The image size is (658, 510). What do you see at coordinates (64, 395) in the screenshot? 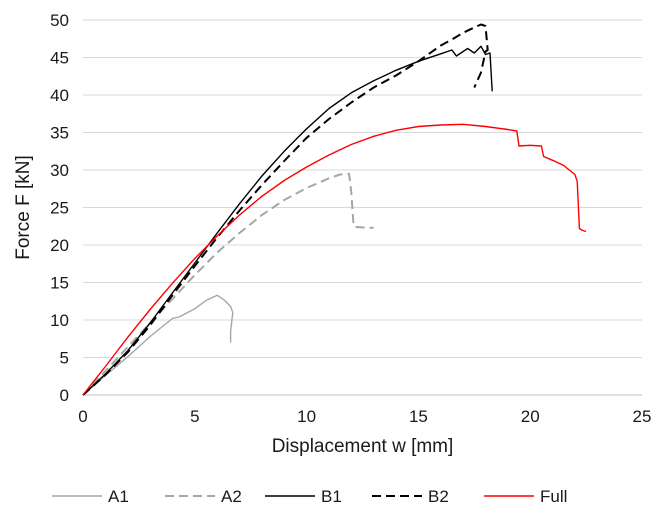
I see `y-tick-label: 0` at bounding box center [64, 395].